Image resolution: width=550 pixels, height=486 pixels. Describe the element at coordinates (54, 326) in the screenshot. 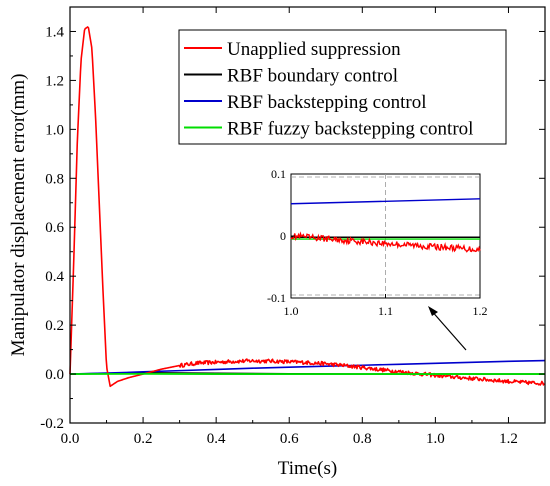

I see `y-tick-label: 0.2` at that location.